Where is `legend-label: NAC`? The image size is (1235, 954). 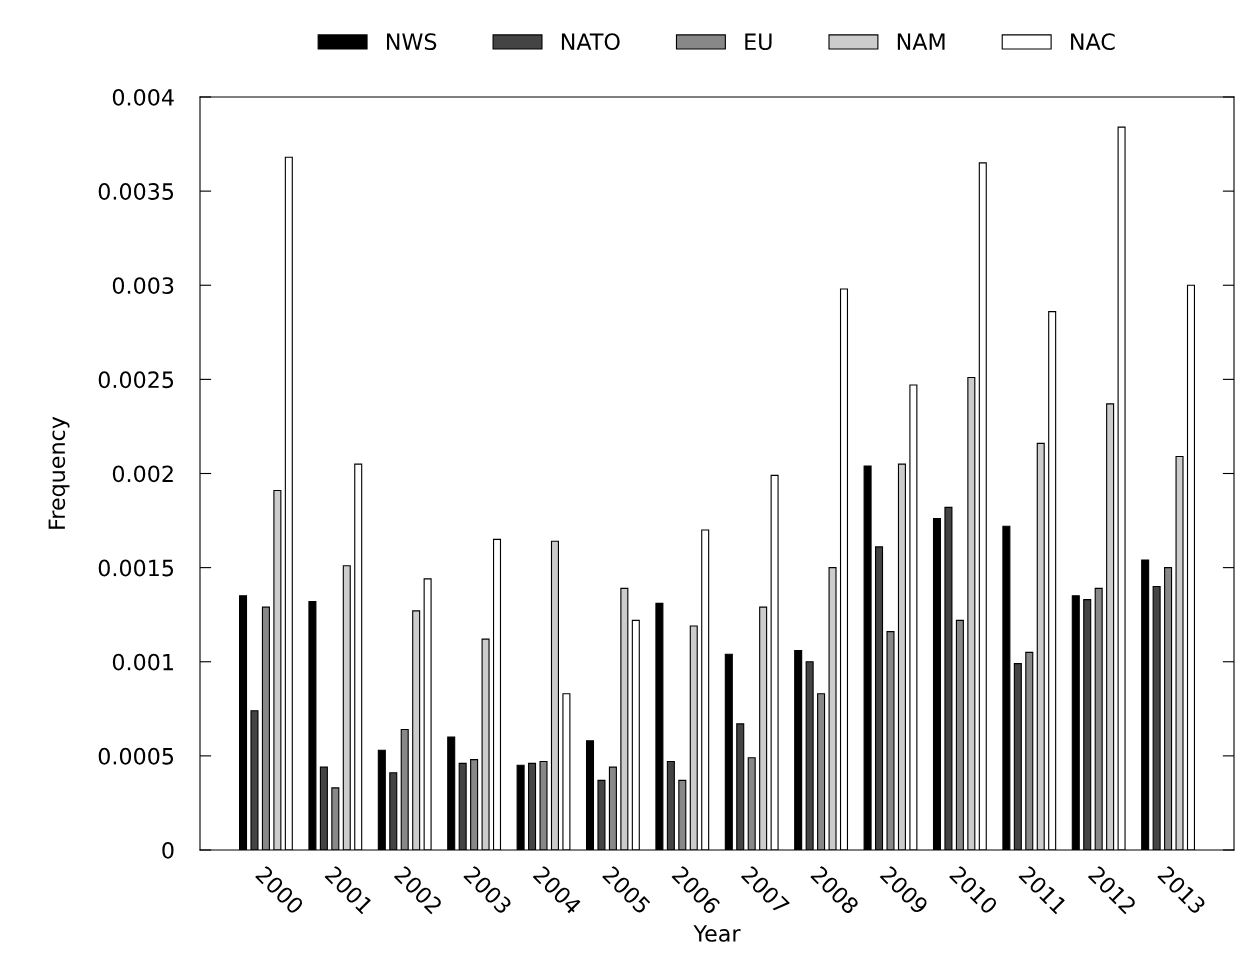 legend-label: NAC is located at coordinates (1093, 42).